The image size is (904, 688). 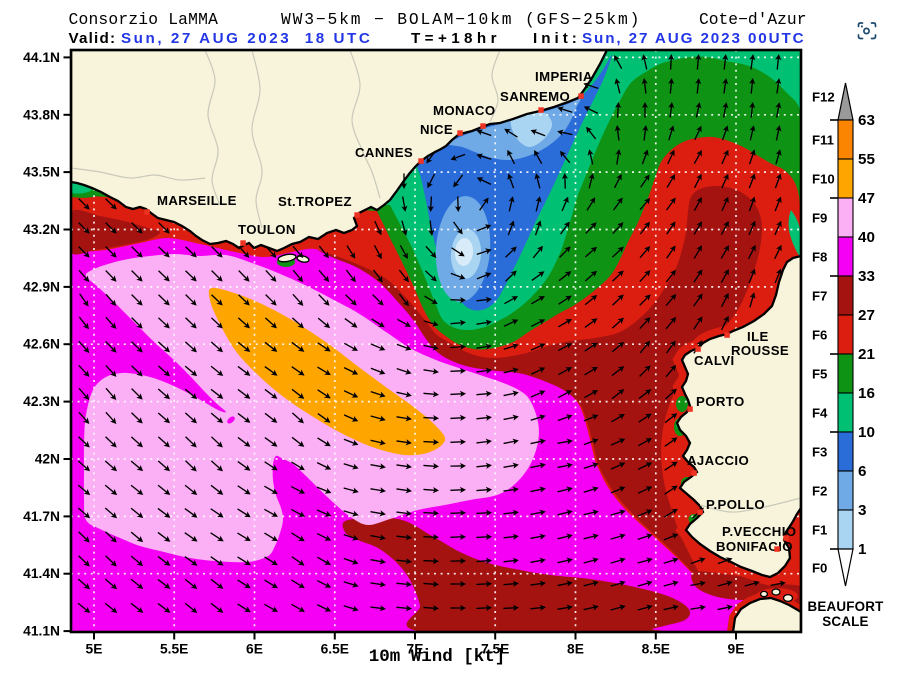 I want to click on svg-text: 41.1N, so click(x=41, y=631).